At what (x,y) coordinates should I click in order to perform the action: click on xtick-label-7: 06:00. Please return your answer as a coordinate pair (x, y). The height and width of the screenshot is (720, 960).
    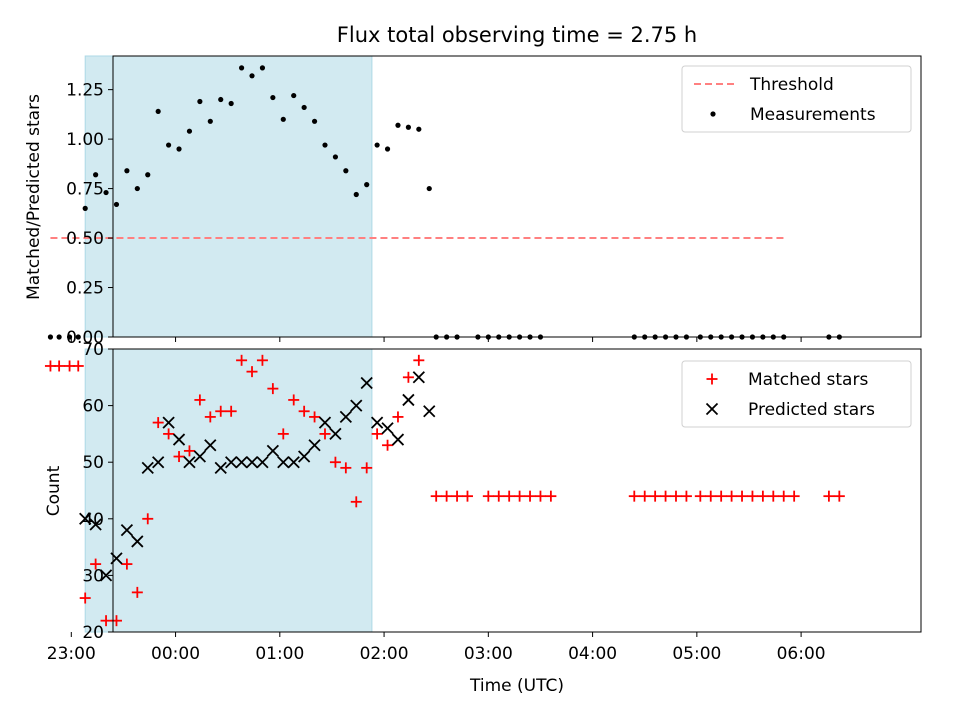
    Looking at the image, I should click on (801, 654).